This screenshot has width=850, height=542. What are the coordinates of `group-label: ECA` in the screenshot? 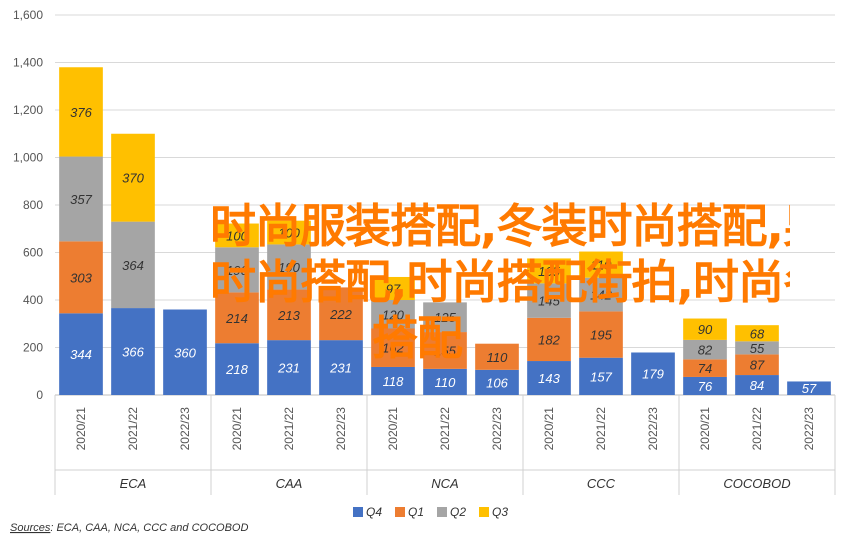 It's located at (133, 483).